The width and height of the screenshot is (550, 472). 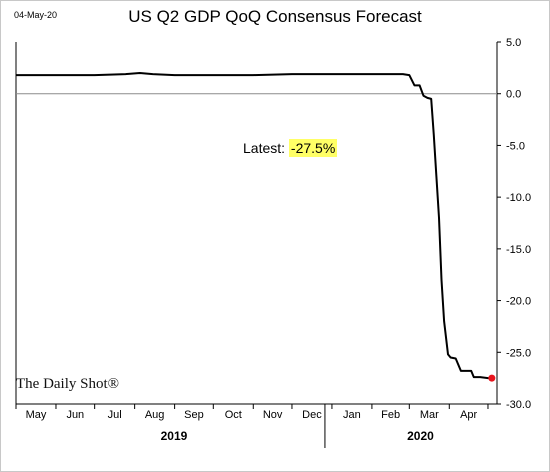 I want to click on y-tick-label: -30.0, so click(x=518, y=405).